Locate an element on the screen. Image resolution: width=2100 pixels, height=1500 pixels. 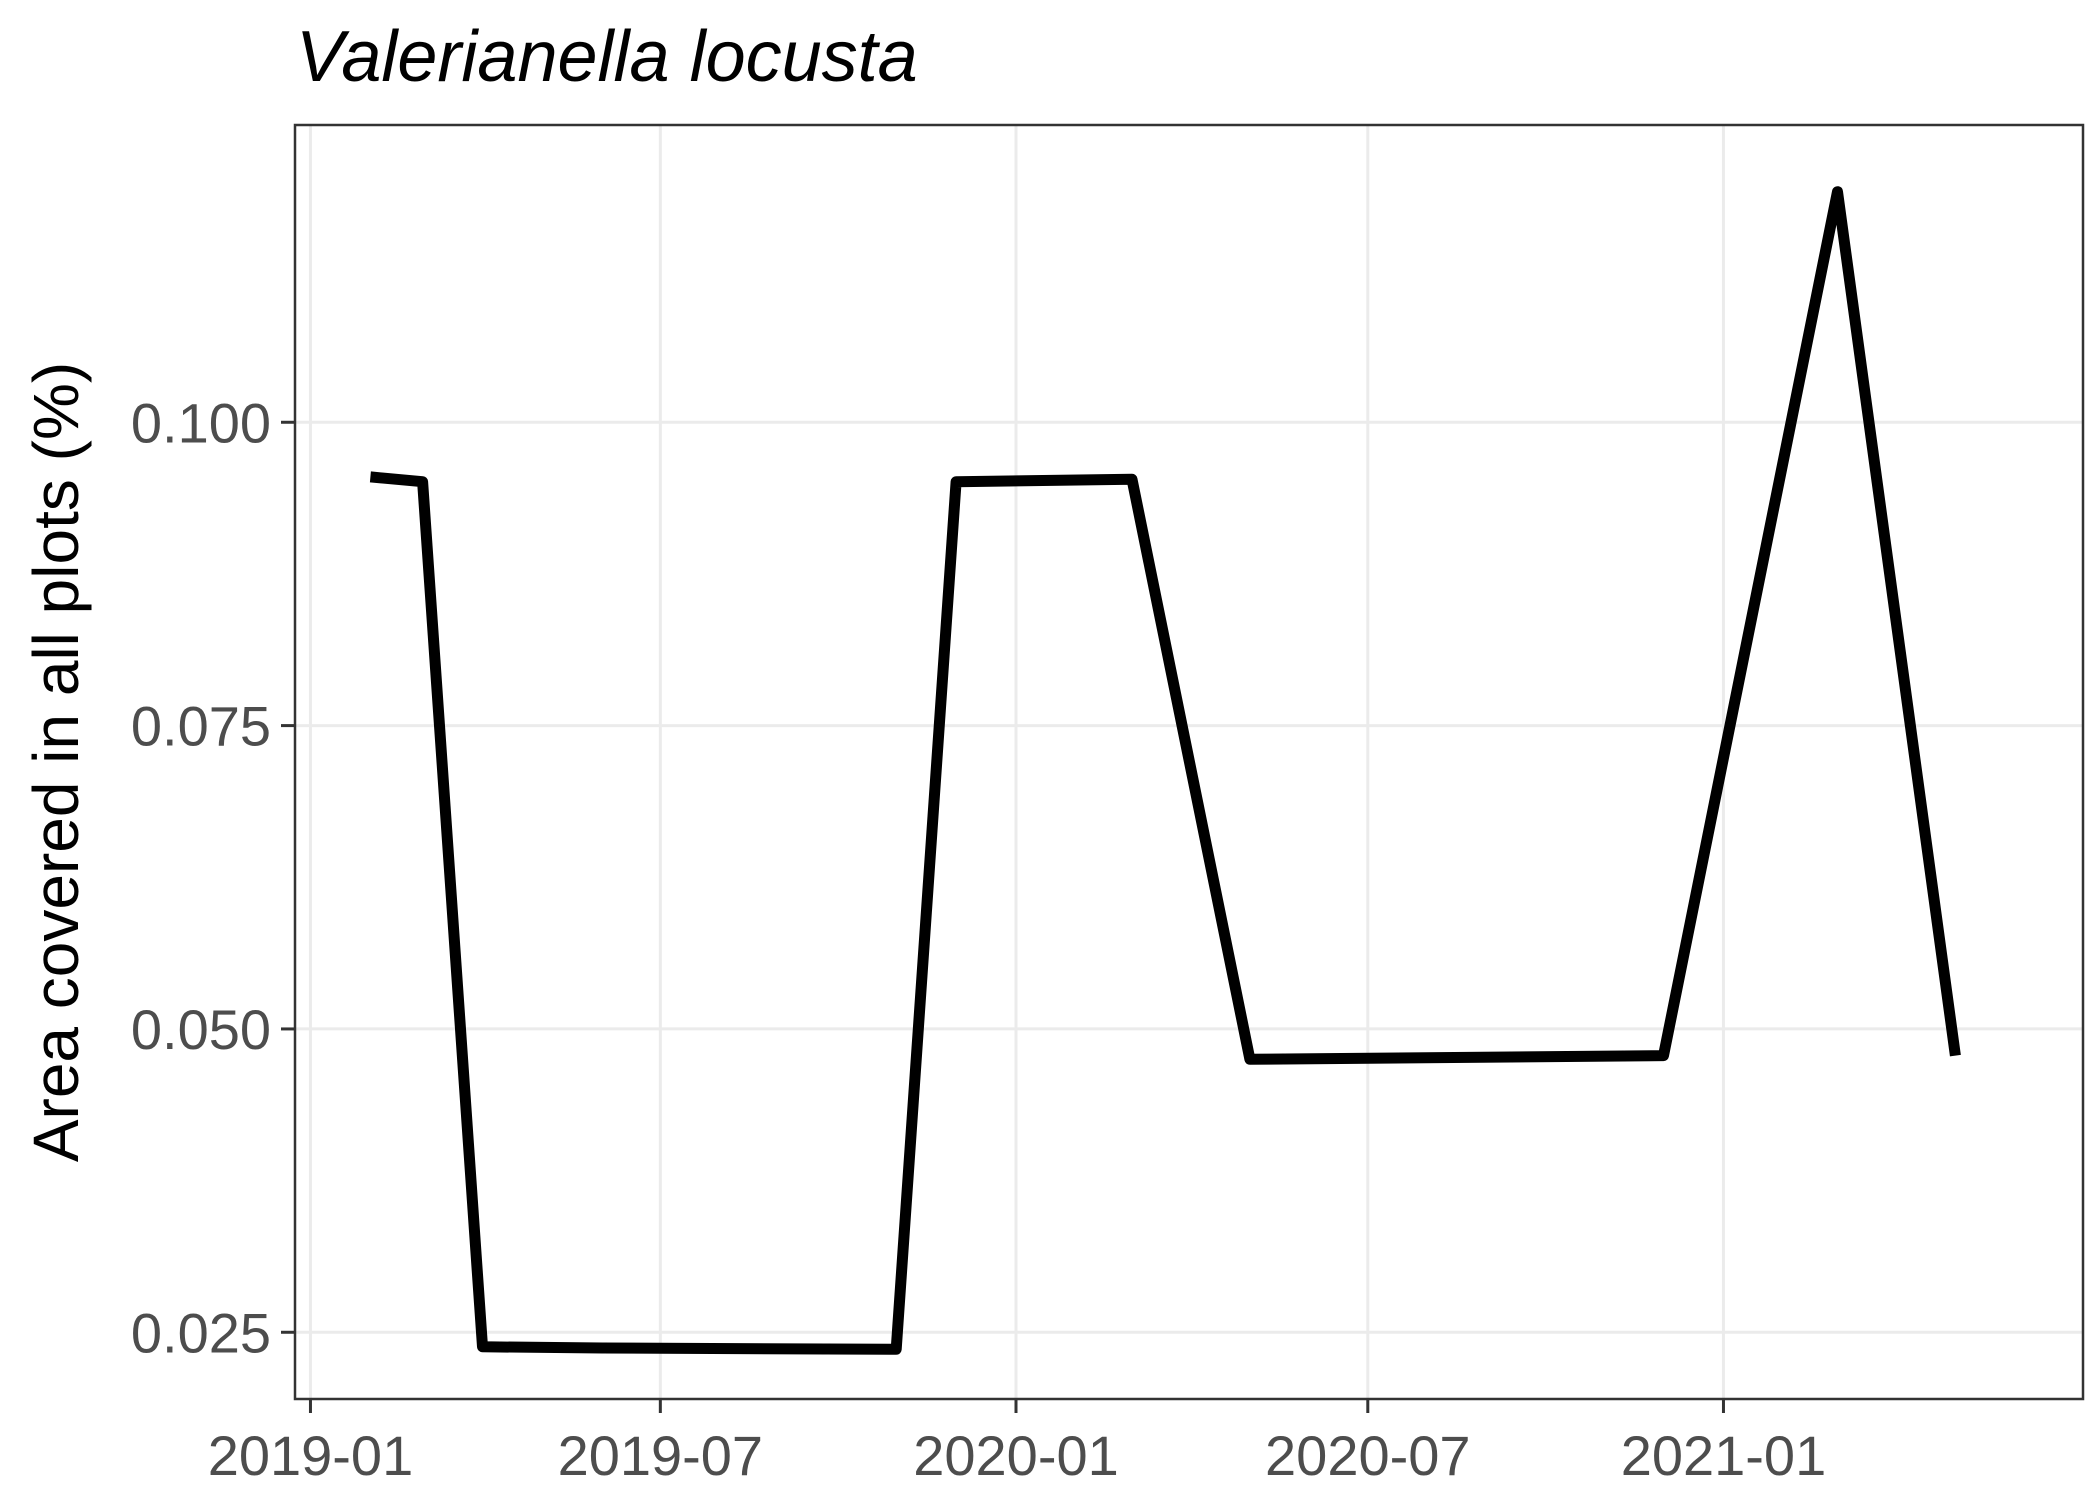
y-tick-label: 0.025 is located at coordinates (201, 1332).